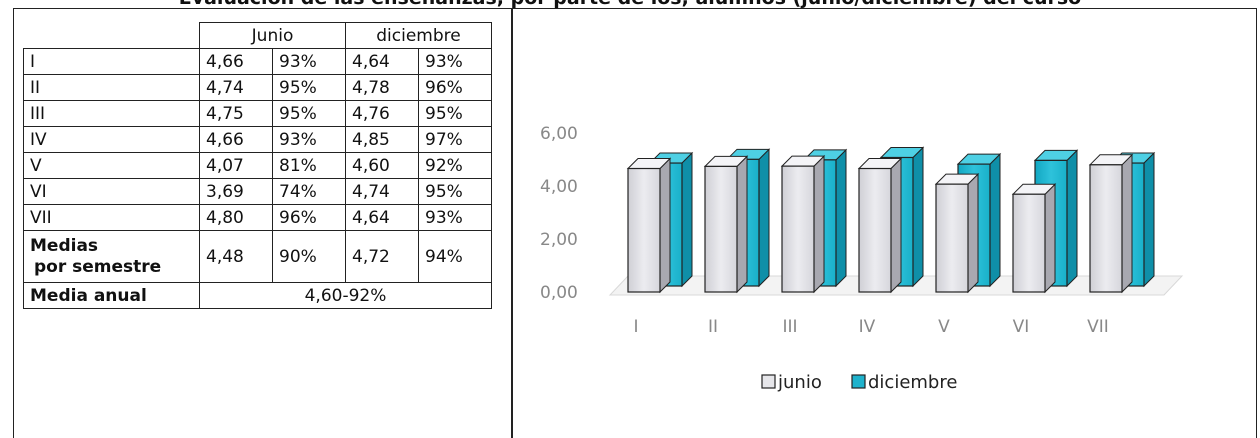 The width and height of the screenshot is (1260, 438). I want to click on table-header-row: Junio diciembre, so click(257, 35).